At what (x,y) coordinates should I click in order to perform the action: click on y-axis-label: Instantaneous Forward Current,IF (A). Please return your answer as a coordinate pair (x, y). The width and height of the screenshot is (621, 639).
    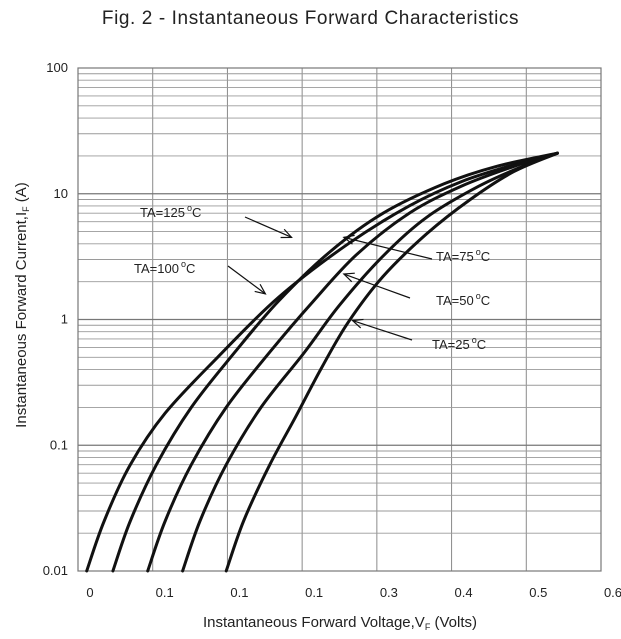
    Looking at the image, I should click on (22, 305).